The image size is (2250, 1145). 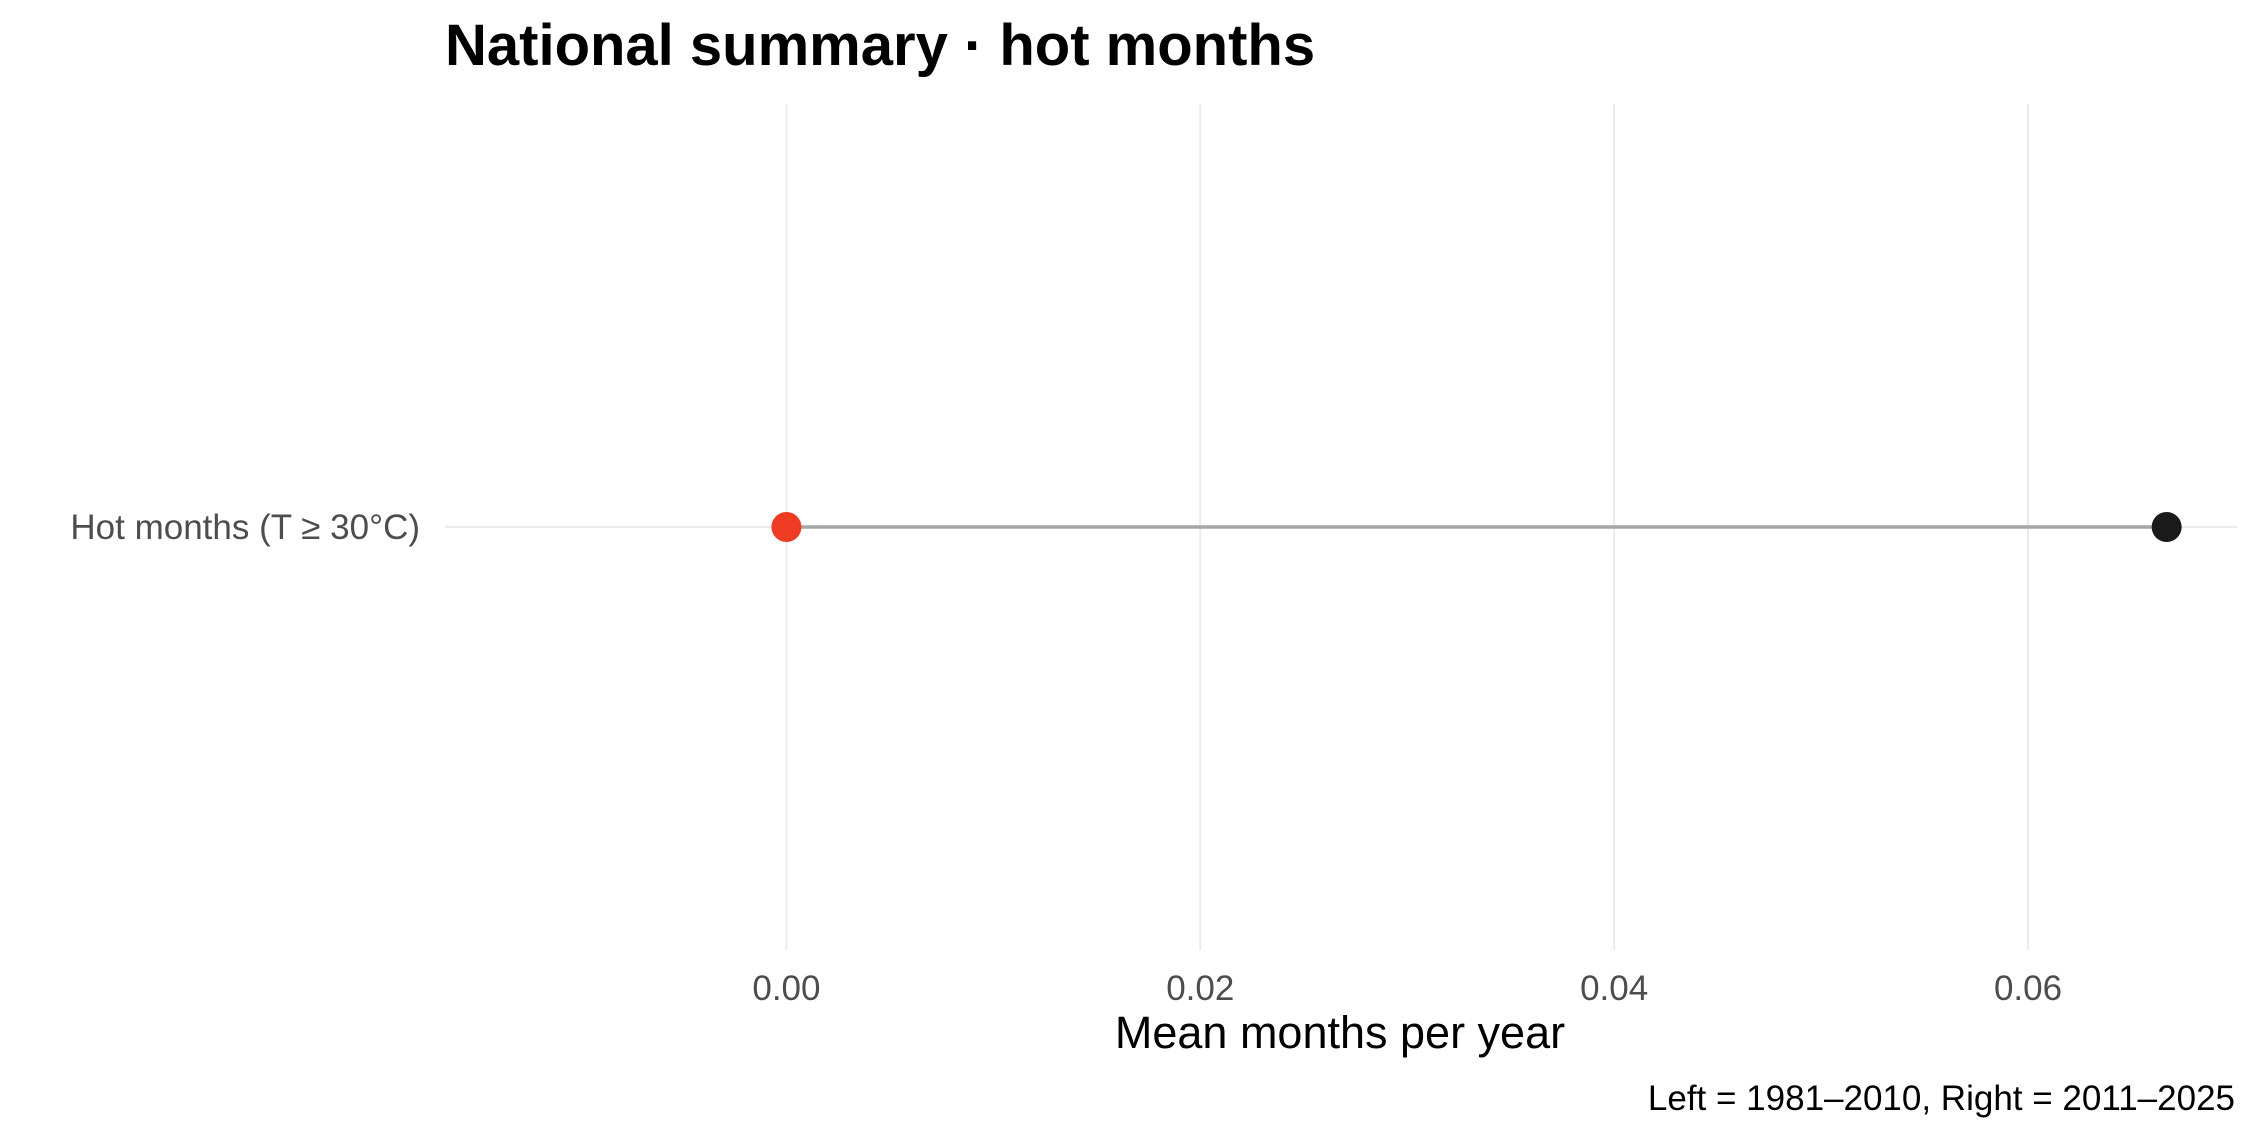 I want to click on chart-caption: Left = 1981–2010, Right = 2011–2025, so click(x=1941, y=1098).